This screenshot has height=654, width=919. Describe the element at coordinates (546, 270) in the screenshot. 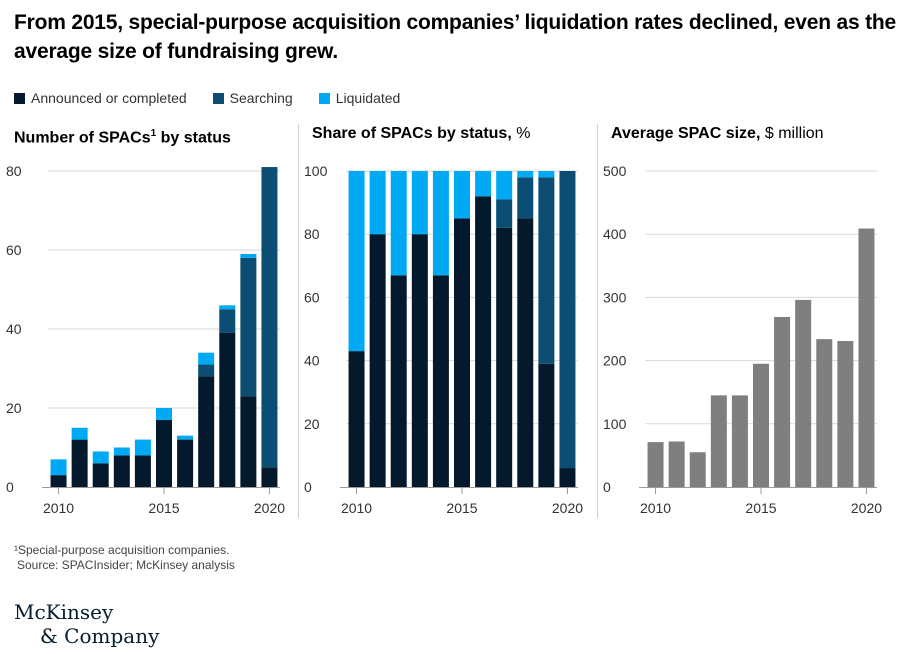

I see `share-bar-2019-searching` at that location.